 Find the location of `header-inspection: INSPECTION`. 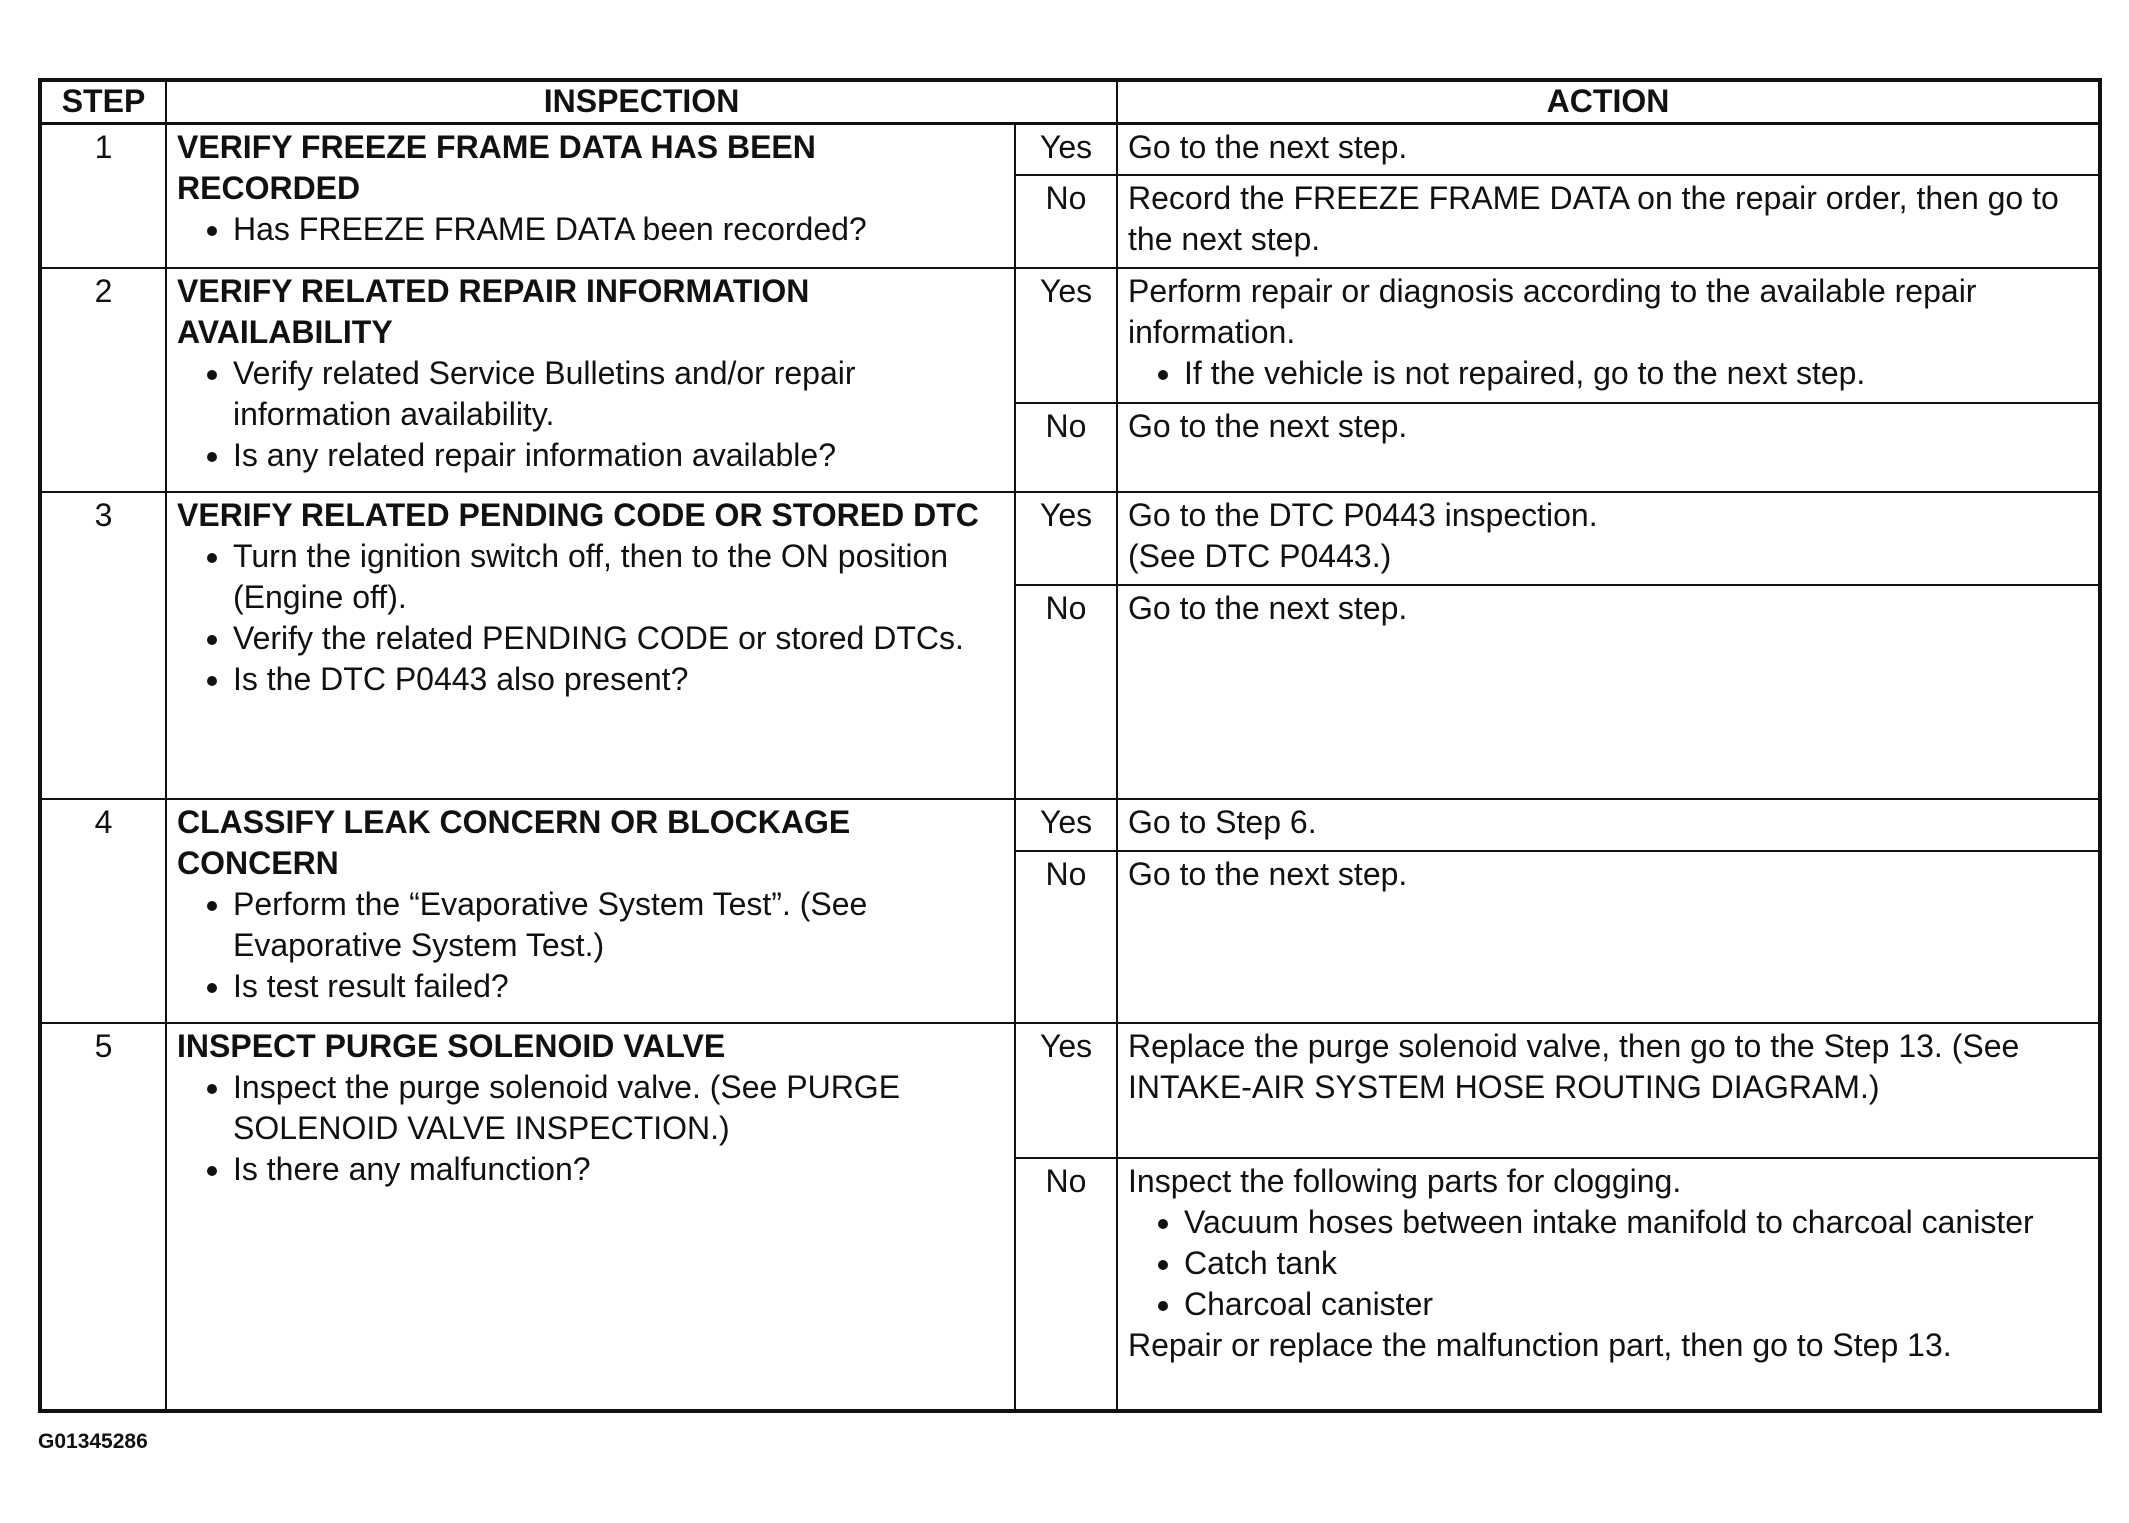

header-inspection: INSPECTION is located at coordinates (641, 102).